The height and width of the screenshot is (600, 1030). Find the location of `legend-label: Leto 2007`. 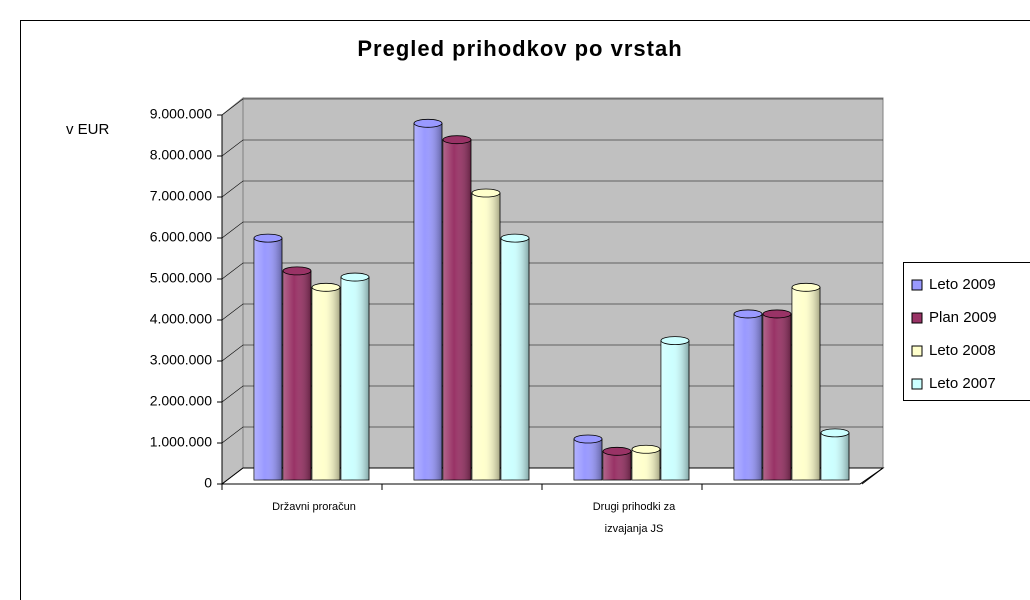

legend-label: Leto 2007 is located at coordinates (962, 383).